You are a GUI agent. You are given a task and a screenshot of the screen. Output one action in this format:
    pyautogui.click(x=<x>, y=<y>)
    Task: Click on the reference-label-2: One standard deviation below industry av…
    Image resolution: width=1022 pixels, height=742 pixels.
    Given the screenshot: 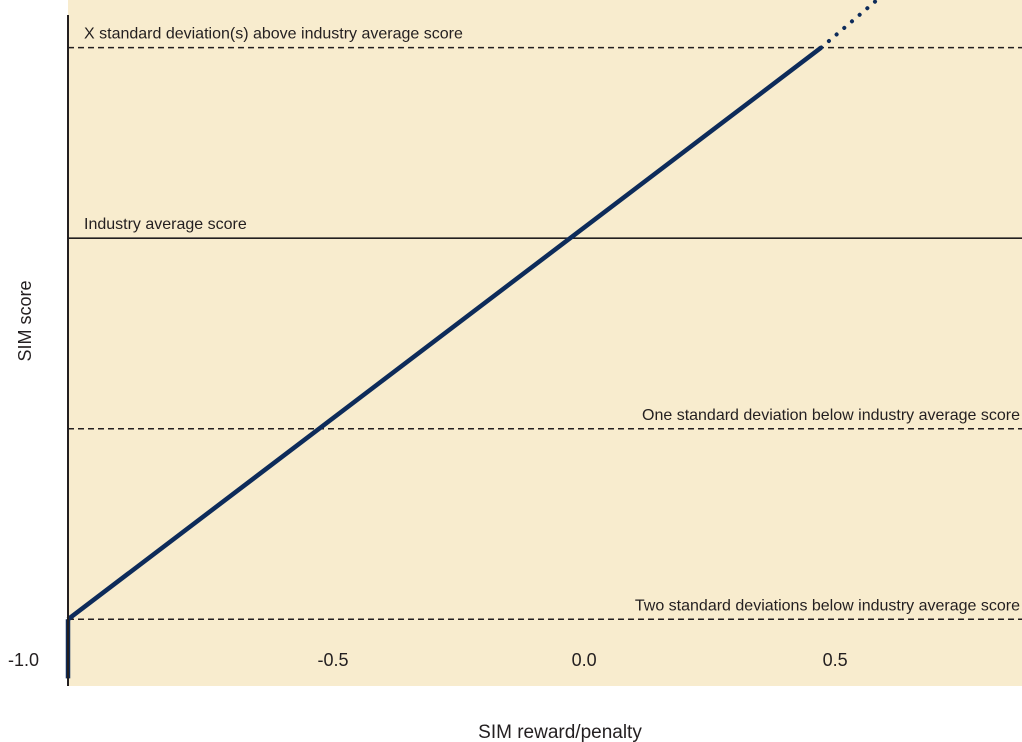 What is the action you would take?
    pyautogui.click(x=831, y=415)
    